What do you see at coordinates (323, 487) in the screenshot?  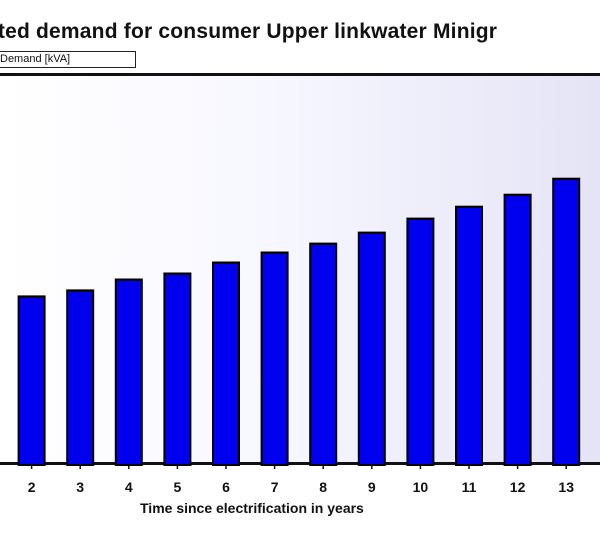 I see `x-tick-label-8: 8` at bounding box center [323, 487].